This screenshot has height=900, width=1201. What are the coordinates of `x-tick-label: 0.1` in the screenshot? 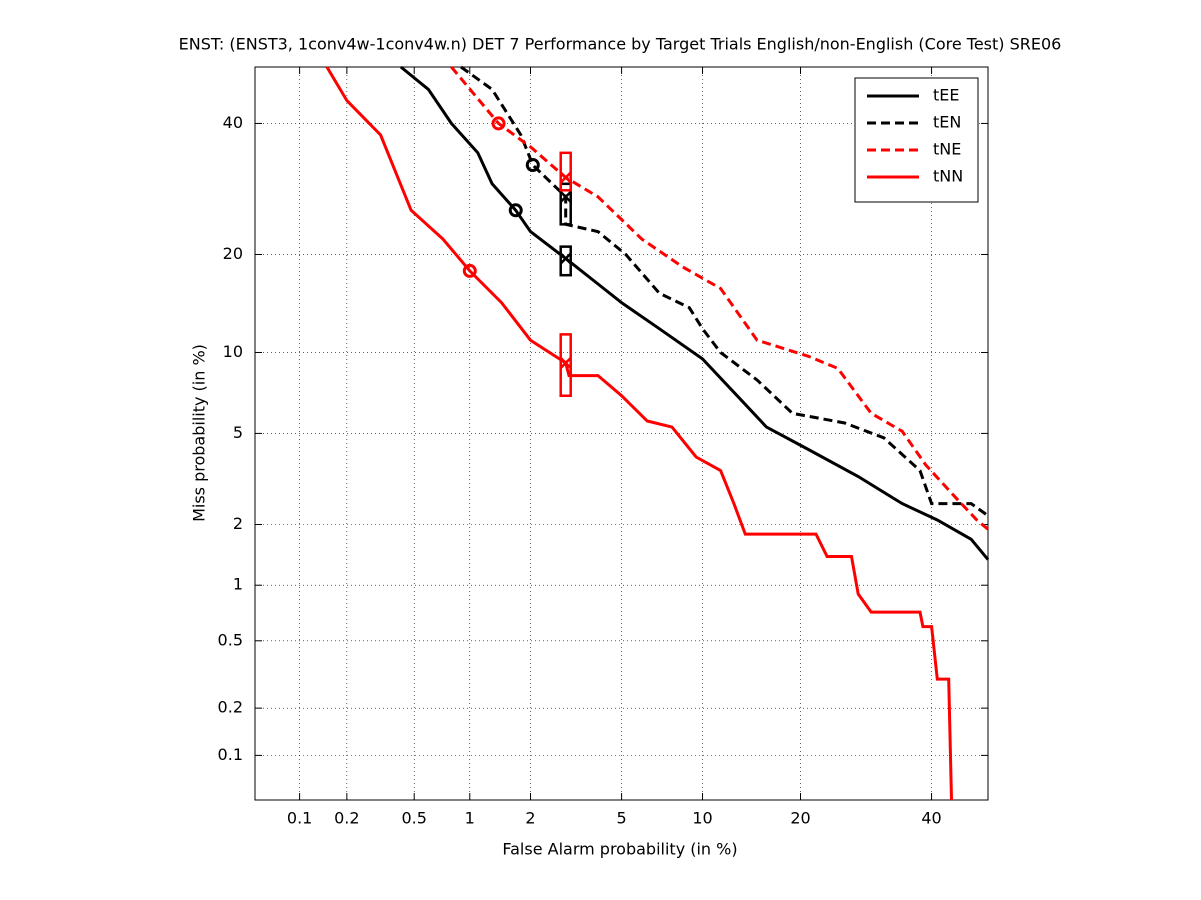 It's located at (299, 818).